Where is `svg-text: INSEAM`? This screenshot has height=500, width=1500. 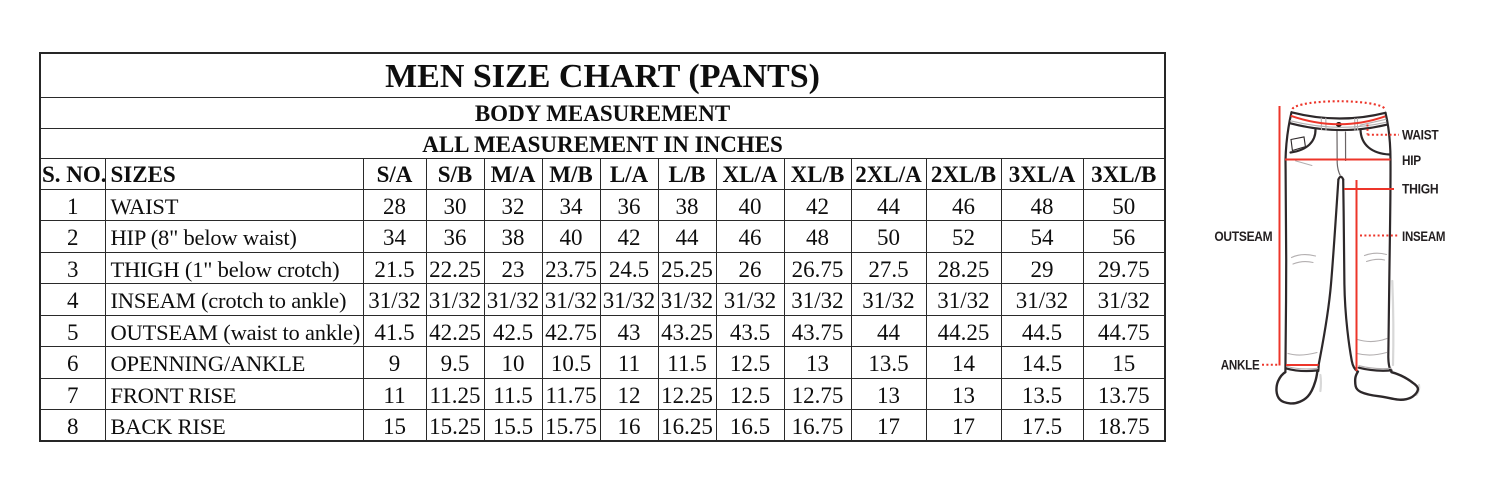
svg-text: INSEAM is located at coordinates (1423, 236).